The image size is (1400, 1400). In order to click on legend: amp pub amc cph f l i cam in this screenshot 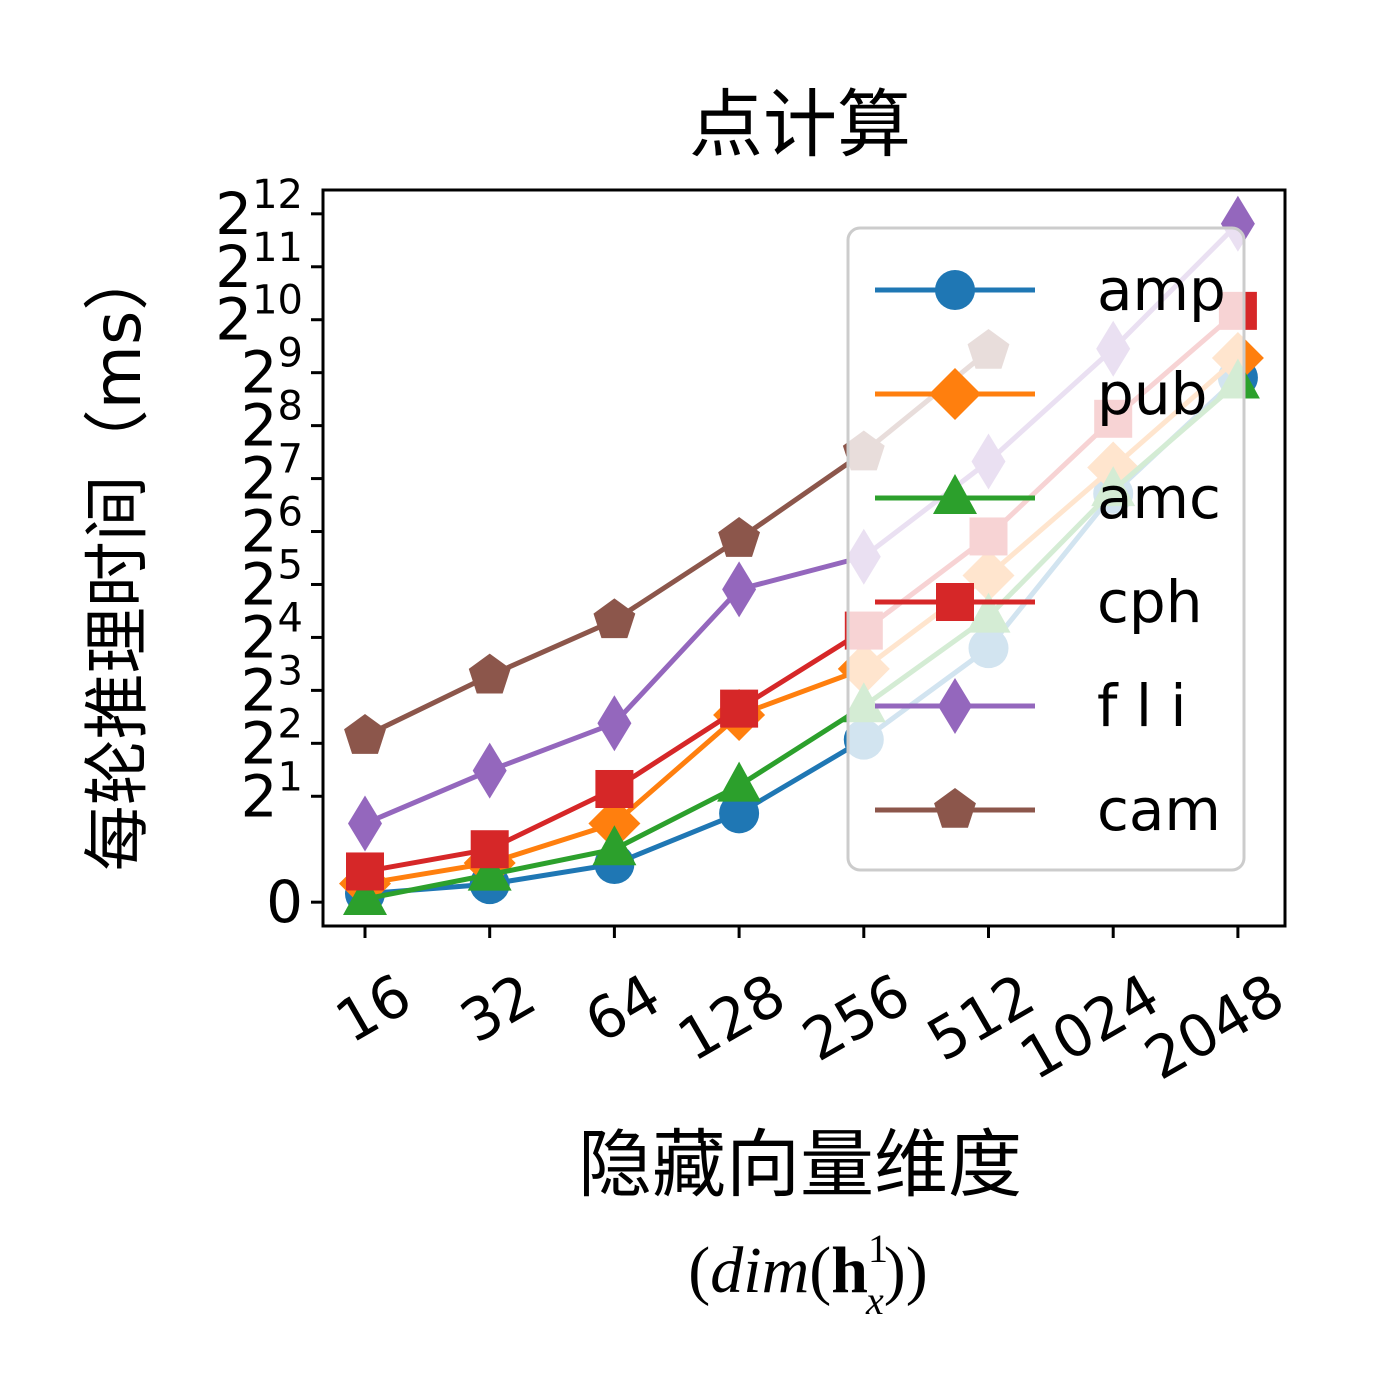, I will do `click(1046, 549)`.